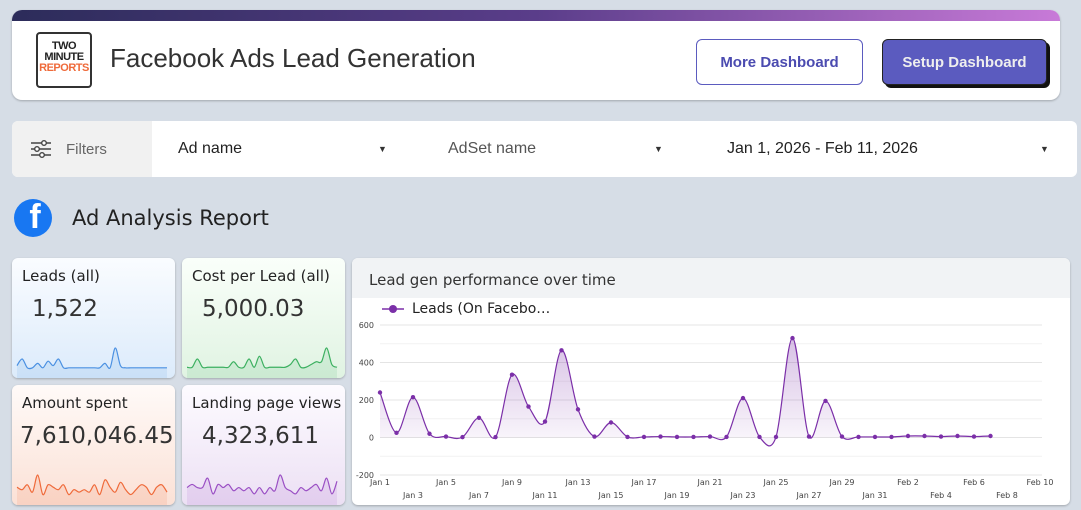  I want to click on x-tick-label: Jan 27, so click(808, 495).